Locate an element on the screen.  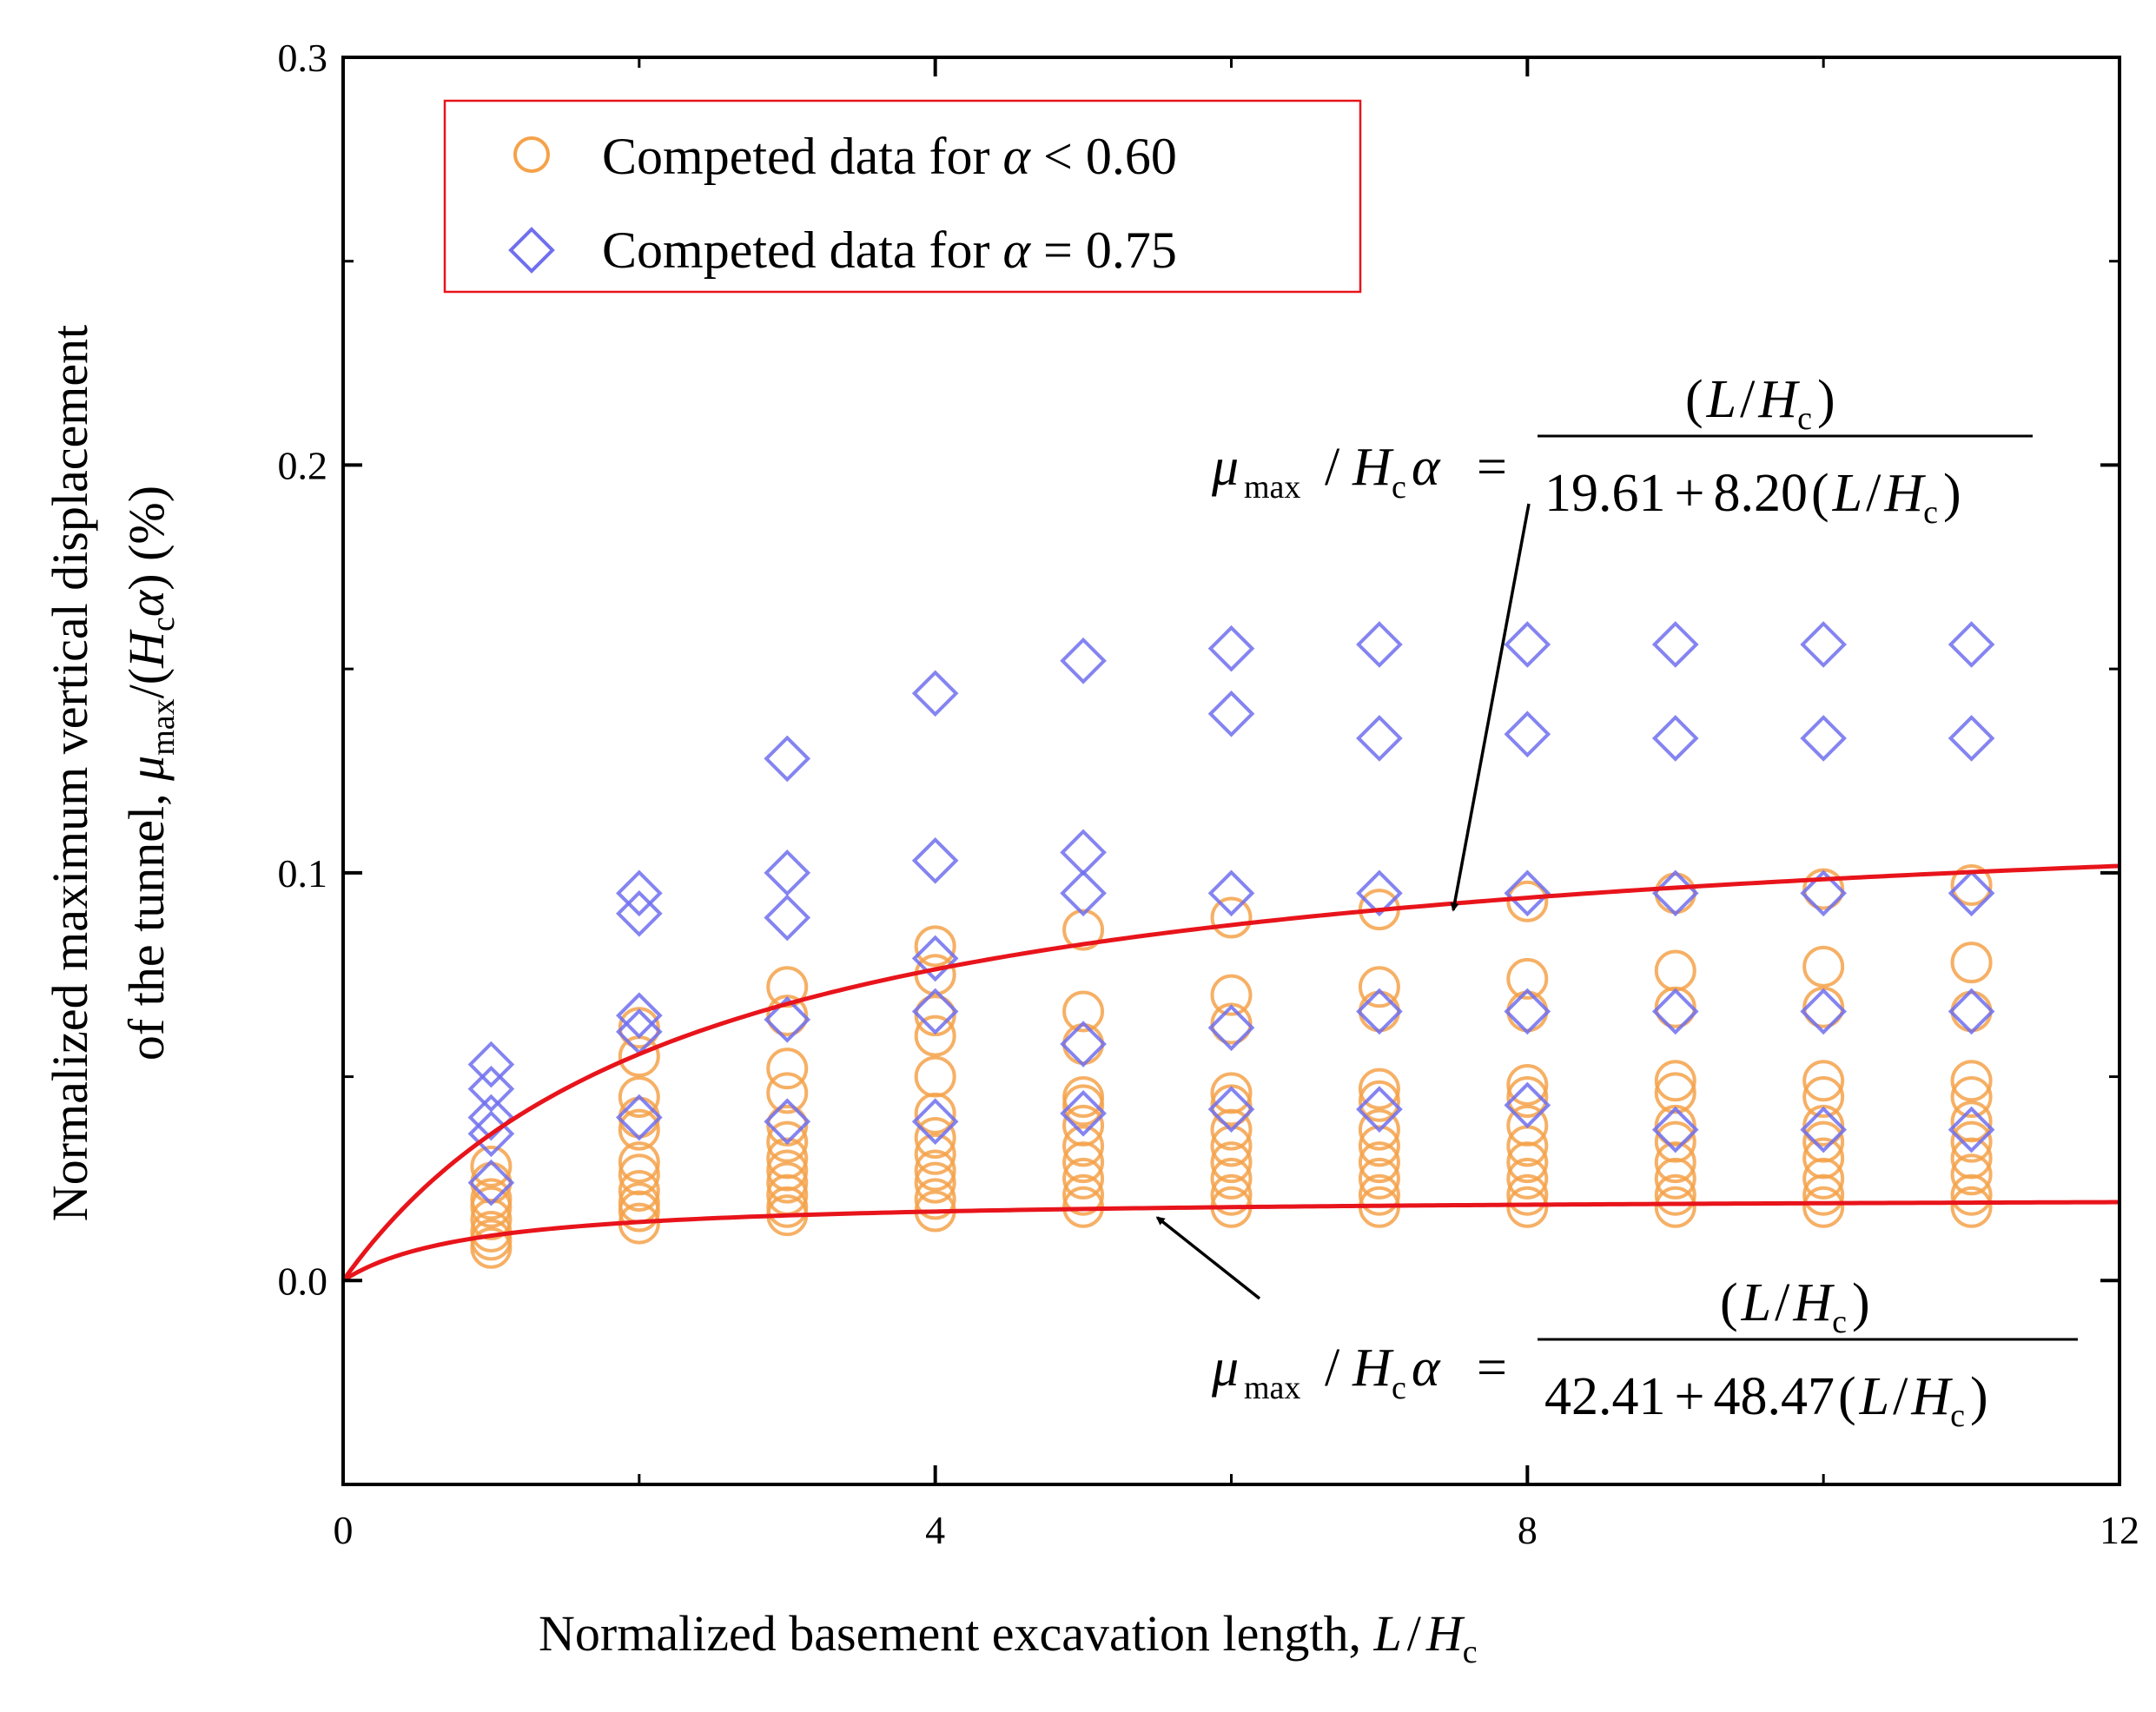
svg-text: μ is located at coordinates (1225, 1368).